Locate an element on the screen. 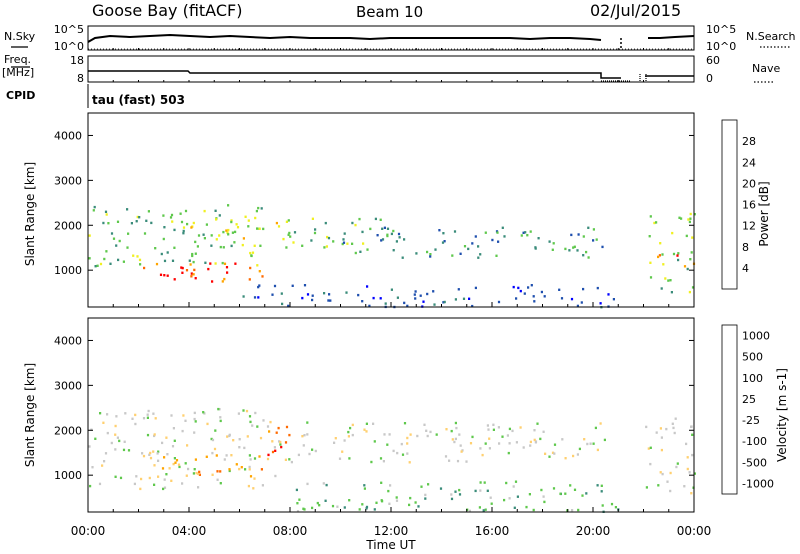 This screenshot has width=800, height=554. velocity-colorbar: 1000 500 100 25 -25 -100 -500 -1000 is located at coordinates (747, 409).